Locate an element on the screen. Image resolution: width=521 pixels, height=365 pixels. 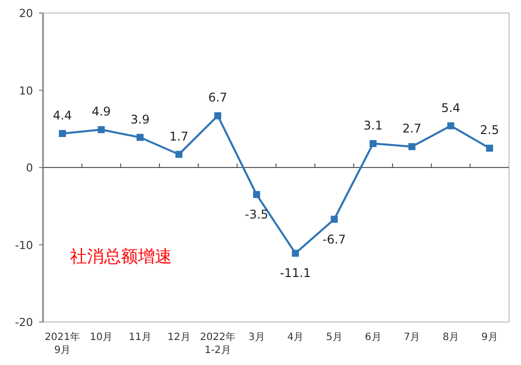
y-tick-label: -10 is located at coordinates (24, 245).